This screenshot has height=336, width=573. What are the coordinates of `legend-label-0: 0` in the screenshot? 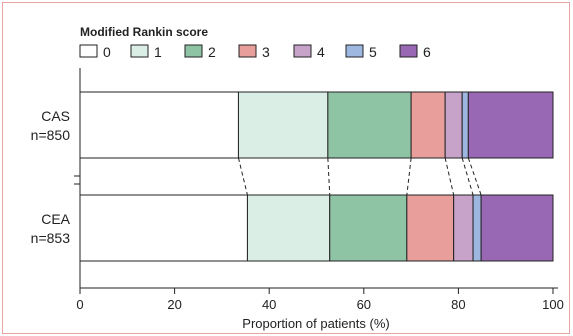 It's located at (107, 52).